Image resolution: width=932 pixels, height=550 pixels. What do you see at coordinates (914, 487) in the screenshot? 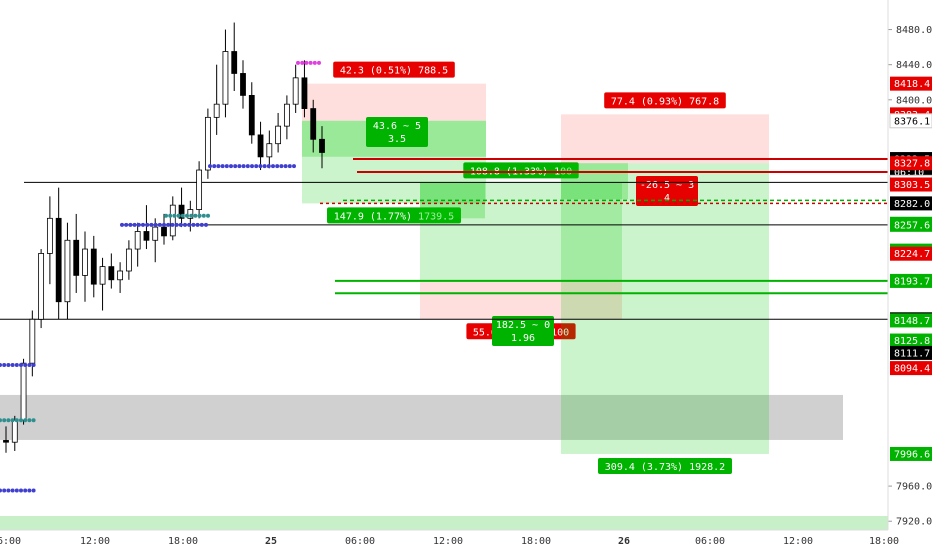
I see `y-tick-label: 7960.0` at bounding box center [914, 487].